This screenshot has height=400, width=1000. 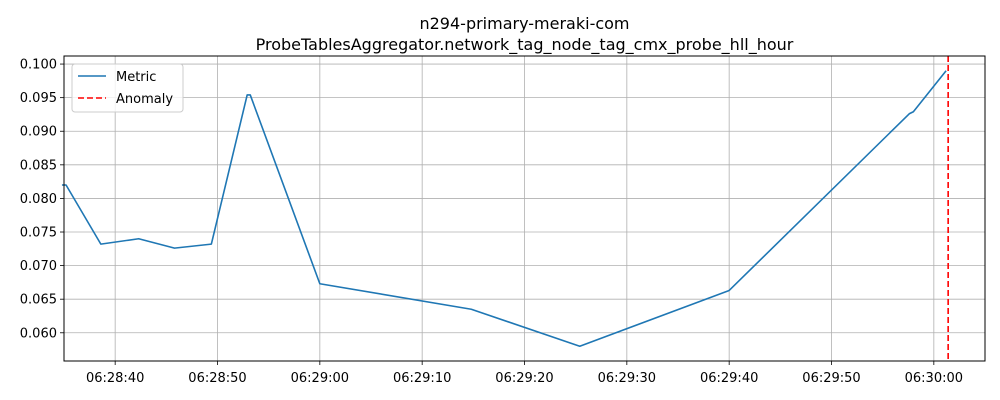 What do you see at coordinates (524, 378) in the screenshot?
I see `x-tick-label: 06:29:20` at bounding box center [524, 378].